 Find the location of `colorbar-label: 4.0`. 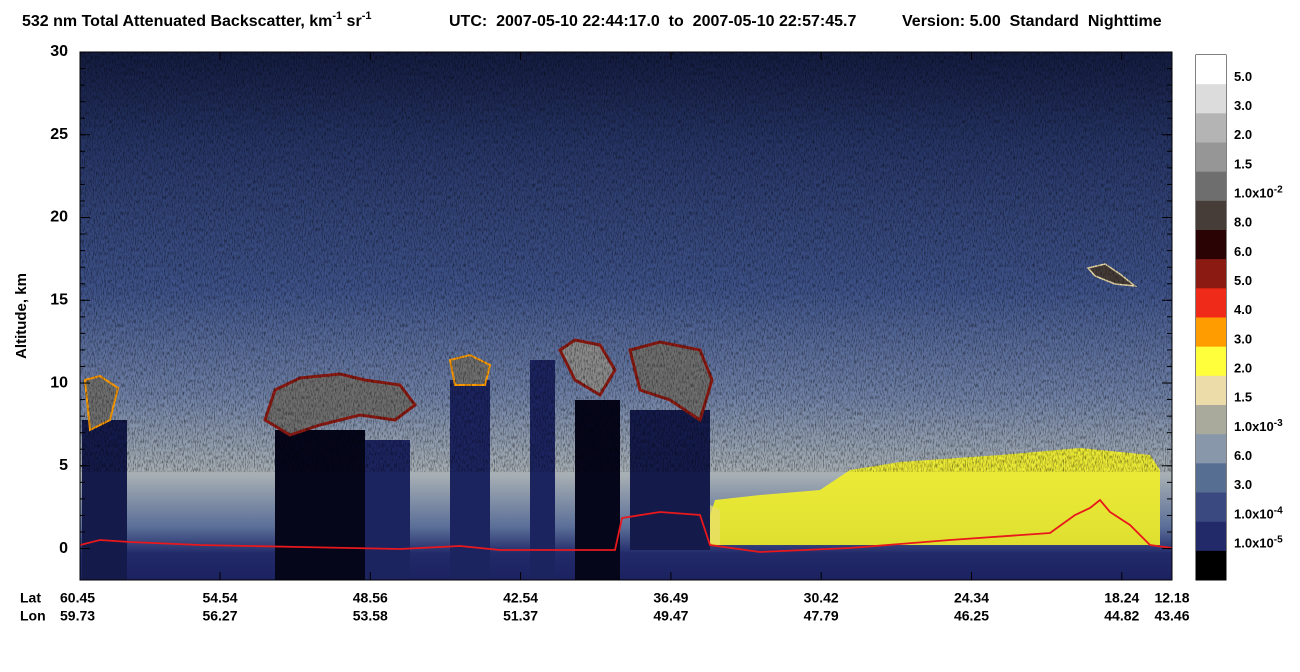

colorbar-label: 4.0 is located at coordinates (1243, 310).